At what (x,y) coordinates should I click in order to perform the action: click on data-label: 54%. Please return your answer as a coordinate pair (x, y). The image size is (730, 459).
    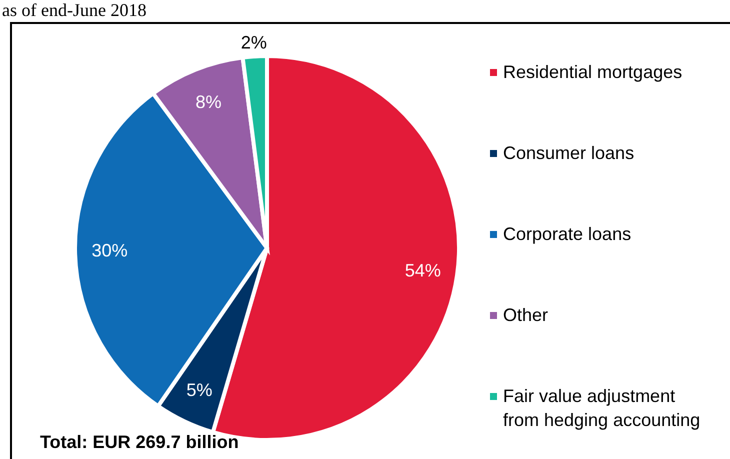
    Looking at the image, I should click on (422, 270).